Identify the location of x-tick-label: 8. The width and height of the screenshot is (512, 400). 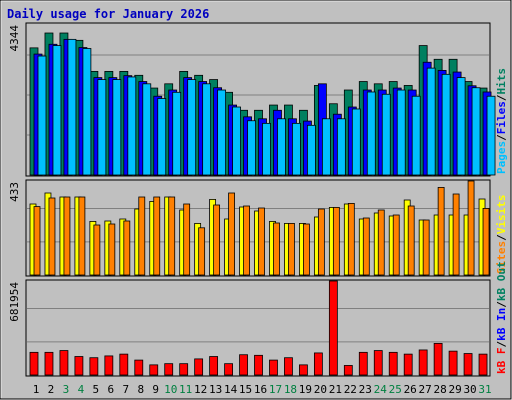
(140, 389).